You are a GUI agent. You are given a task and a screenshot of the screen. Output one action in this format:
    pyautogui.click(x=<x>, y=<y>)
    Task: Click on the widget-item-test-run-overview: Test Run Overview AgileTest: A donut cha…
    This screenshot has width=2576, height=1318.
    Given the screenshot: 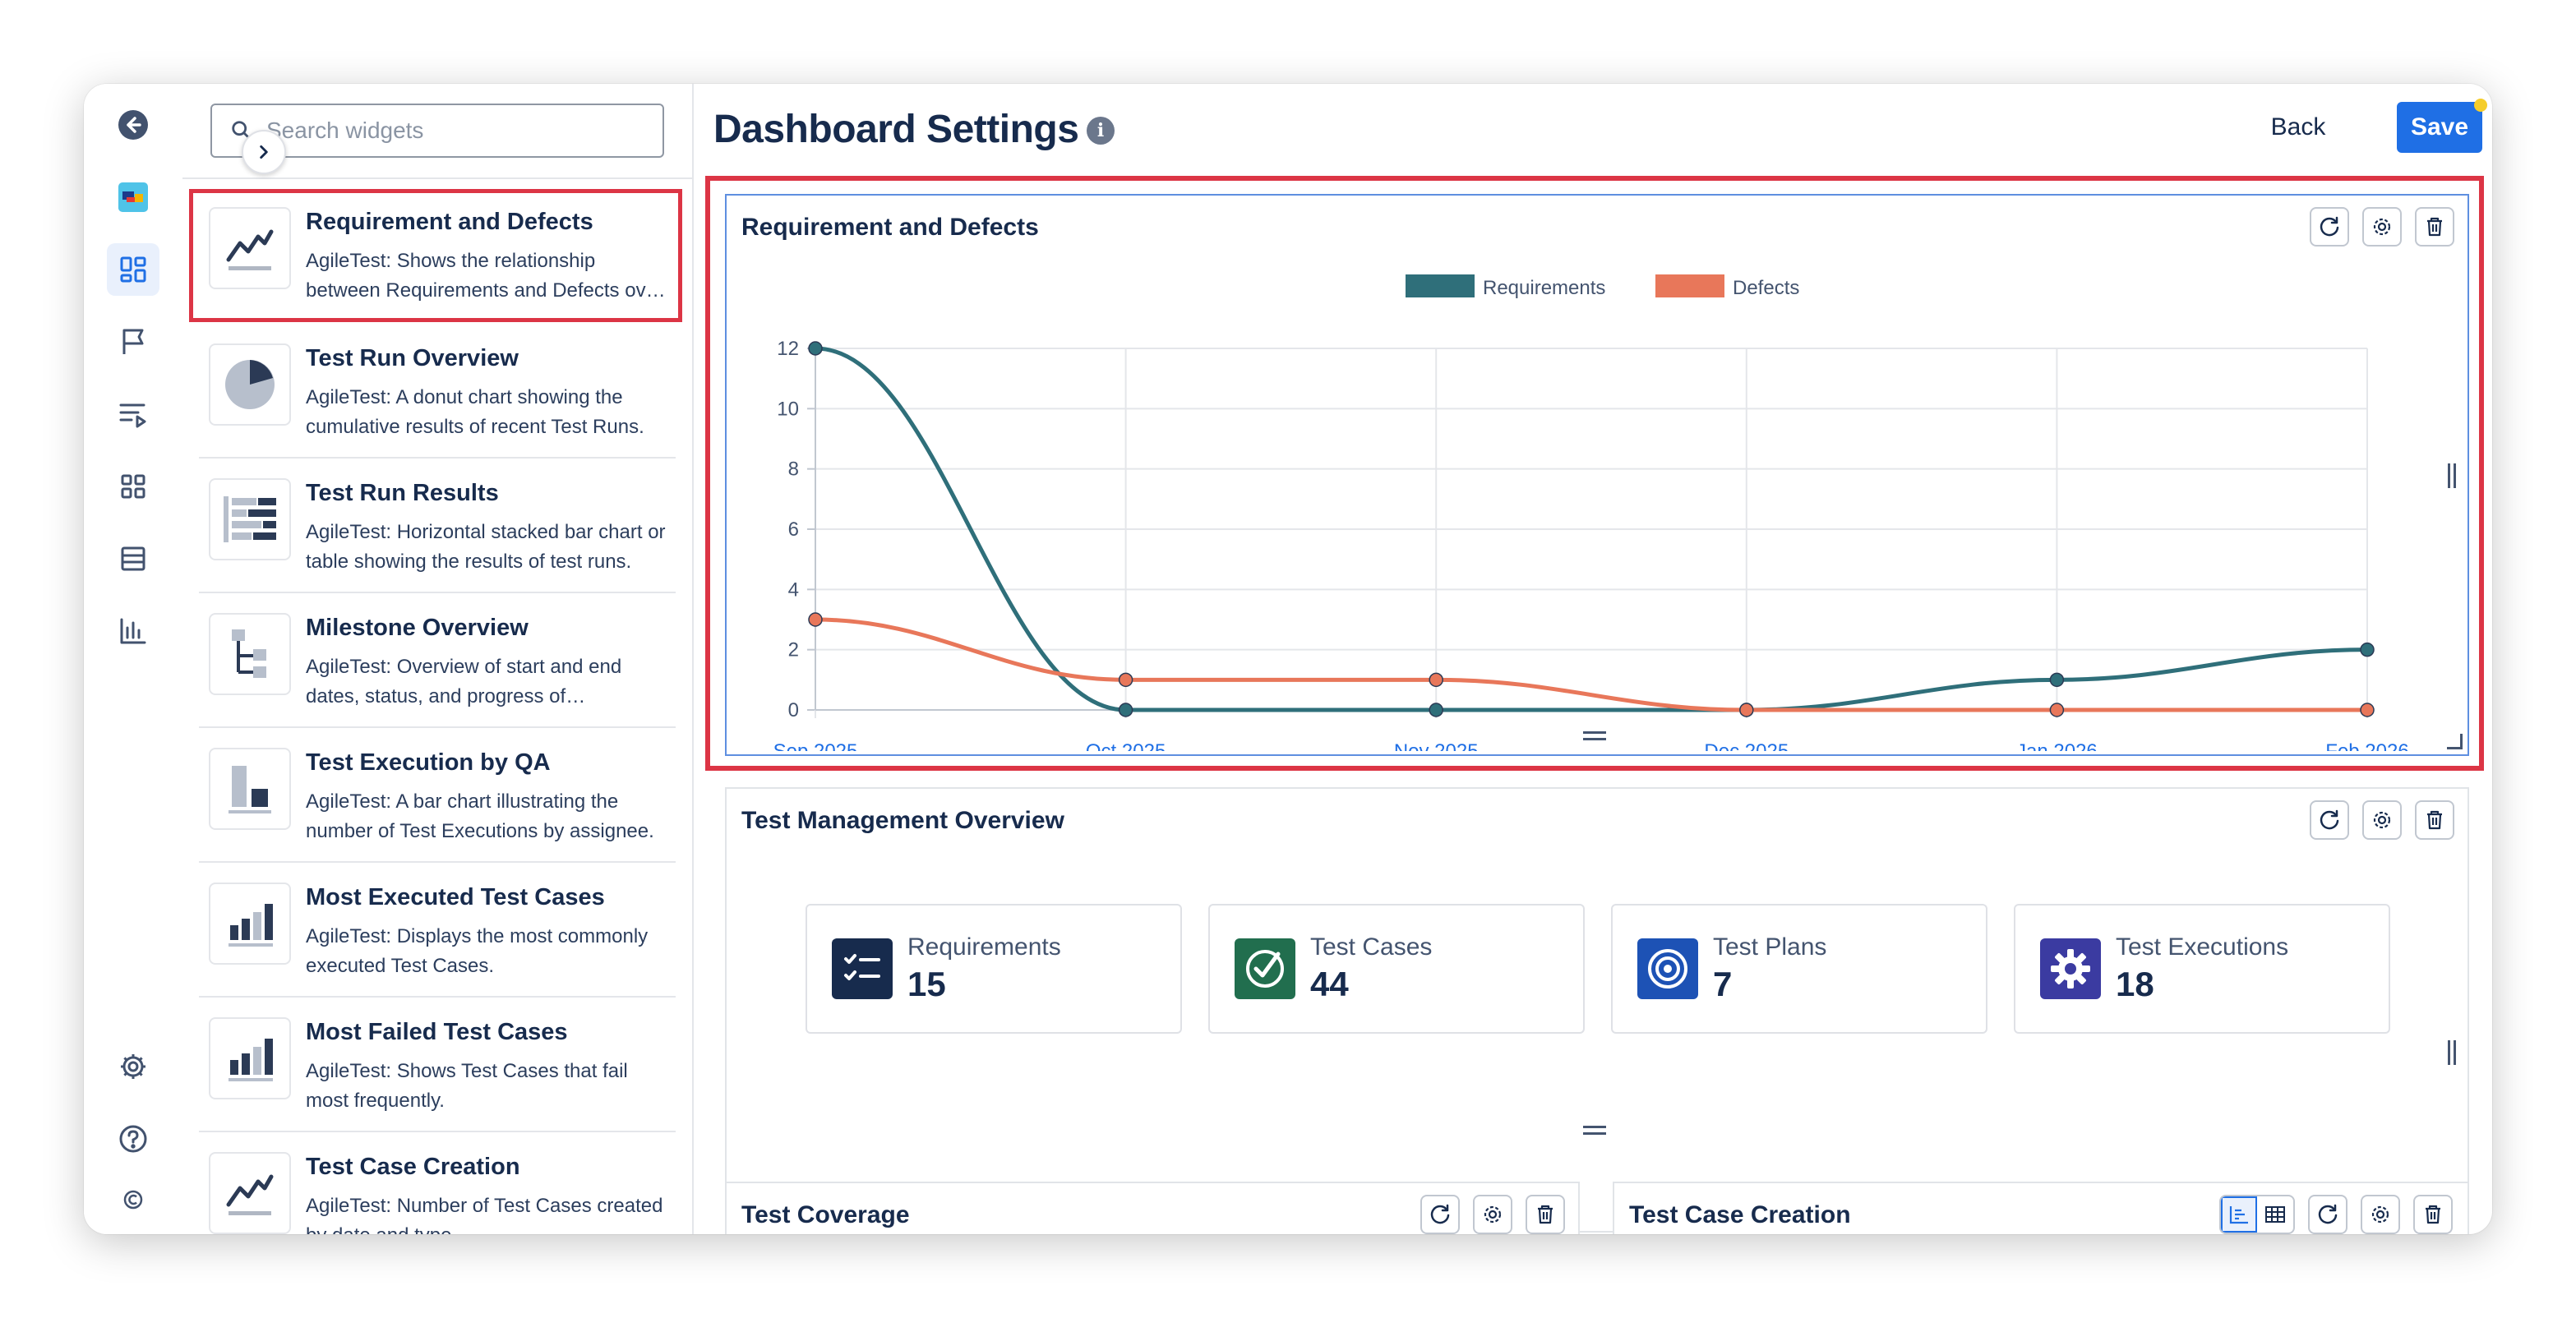 What is the action you would take?
    pyautogui.click(x=438, y=392)
    